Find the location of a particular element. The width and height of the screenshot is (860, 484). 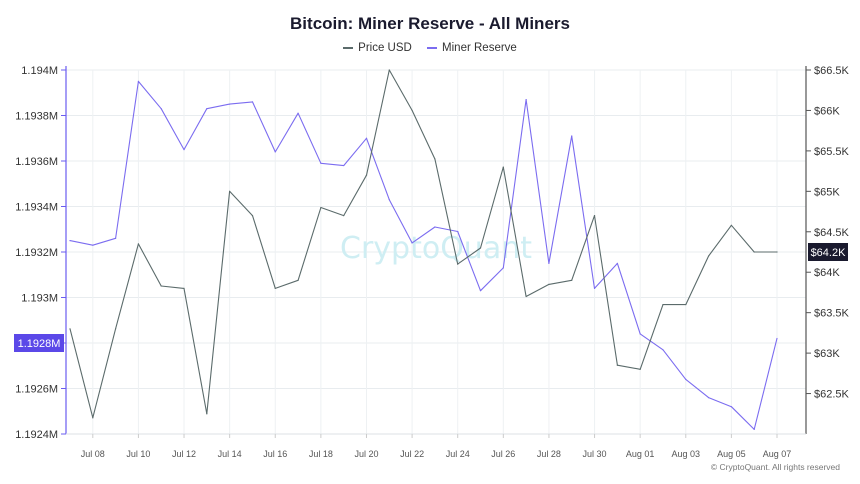

x-axis-tick-label-1: Jul 10 is located at coordinates (138, 454).